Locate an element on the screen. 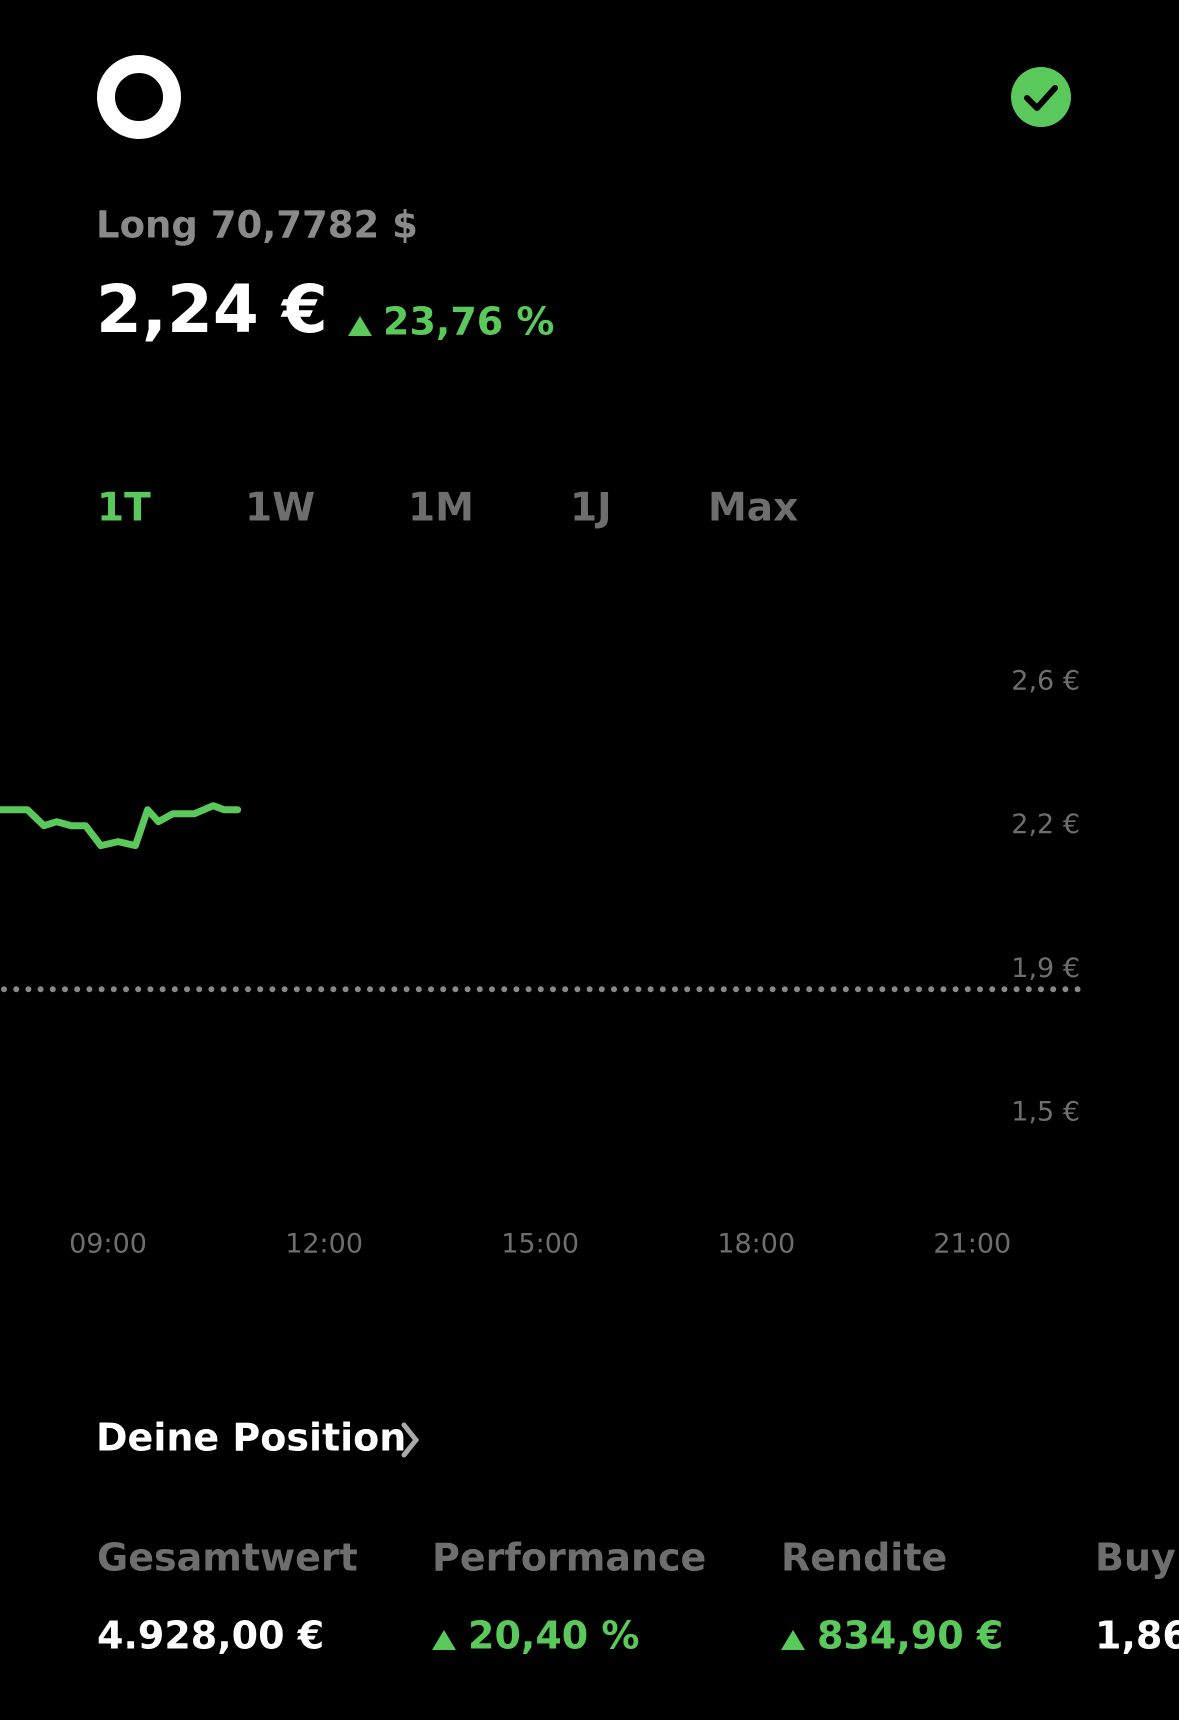  check-mark is located at coordinates (1041, 98).